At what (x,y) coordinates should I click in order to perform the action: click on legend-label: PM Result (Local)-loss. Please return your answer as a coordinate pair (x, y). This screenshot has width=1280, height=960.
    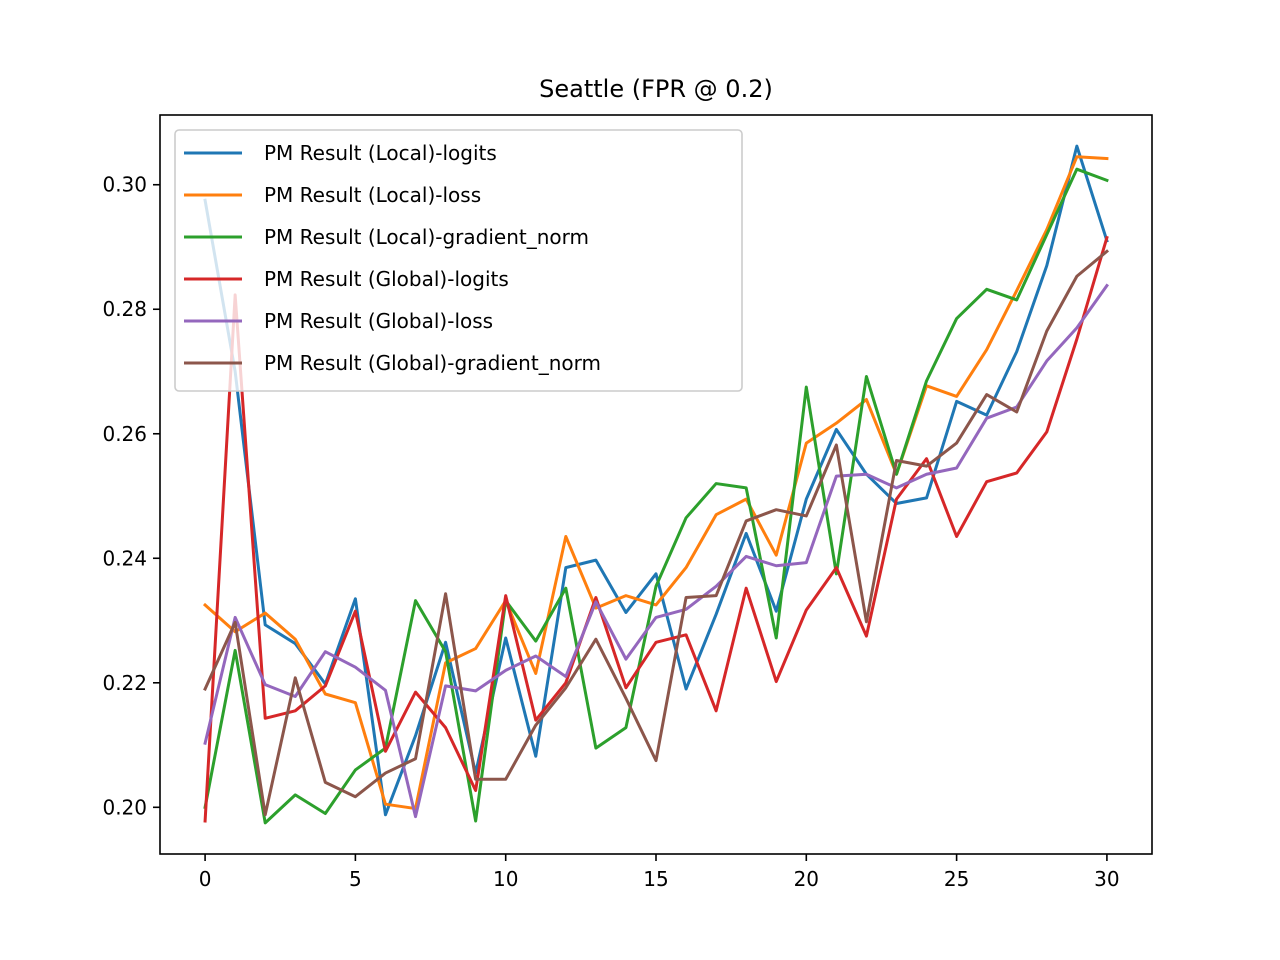
    Looking at the image, I should click on (372, 195).